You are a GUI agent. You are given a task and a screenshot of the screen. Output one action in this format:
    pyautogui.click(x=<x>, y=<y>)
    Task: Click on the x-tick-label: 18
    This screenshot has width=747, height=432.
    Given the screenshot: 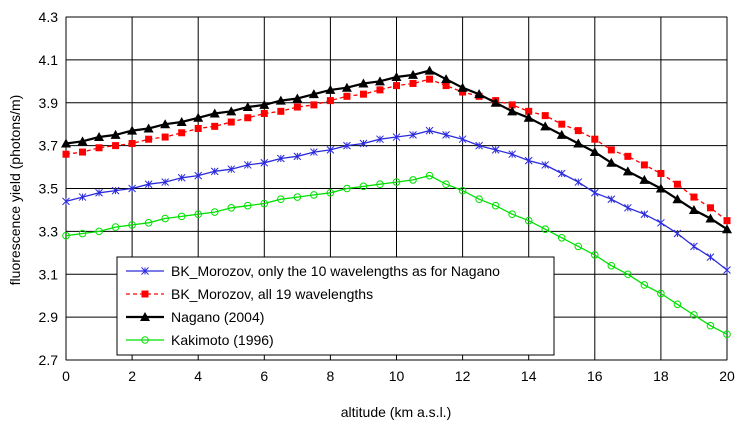 What is the action you would take?
    pyautogui.click(x=661, y=376)
    